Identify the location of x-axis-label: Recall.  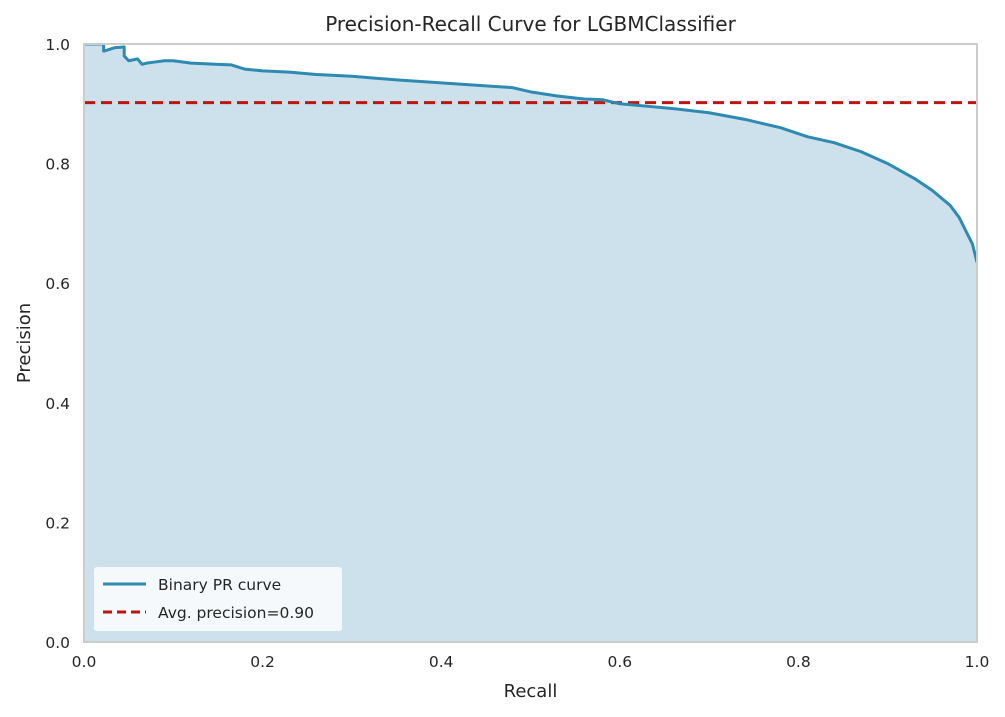
(531, 691).